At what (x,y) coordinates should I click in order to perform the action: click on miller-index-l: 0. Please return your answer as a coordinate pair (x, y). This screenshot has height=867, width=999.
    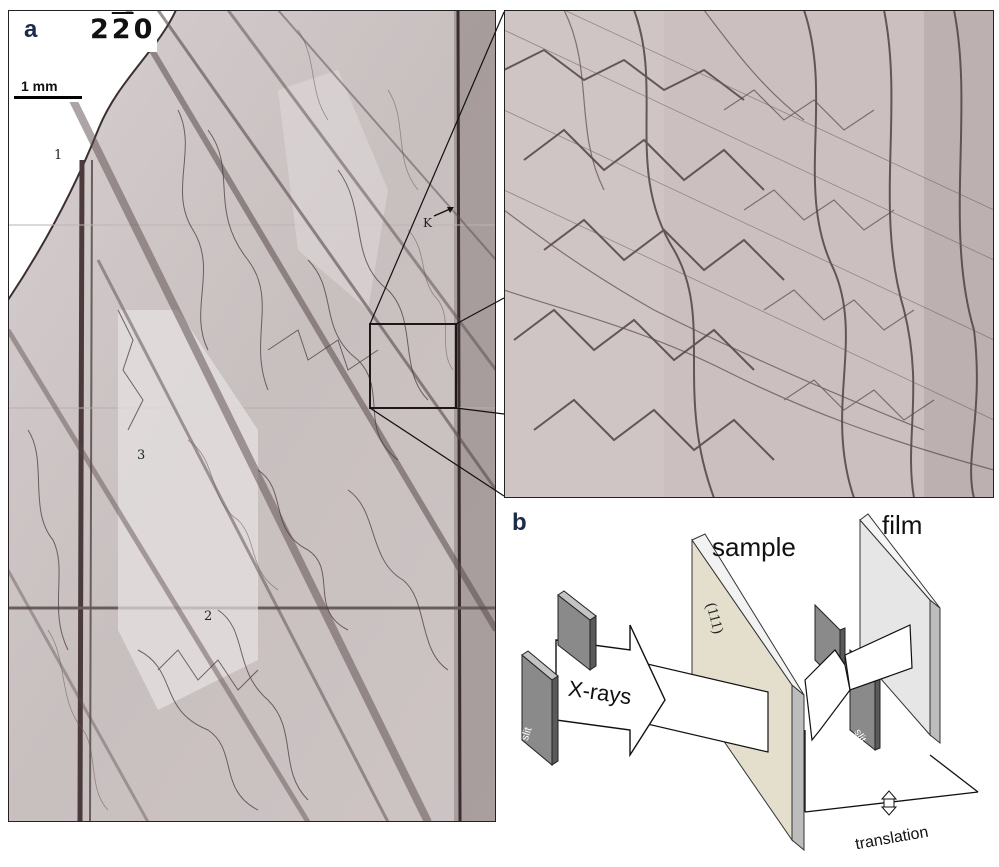
    Looking at the image, I should click on (144, 29).